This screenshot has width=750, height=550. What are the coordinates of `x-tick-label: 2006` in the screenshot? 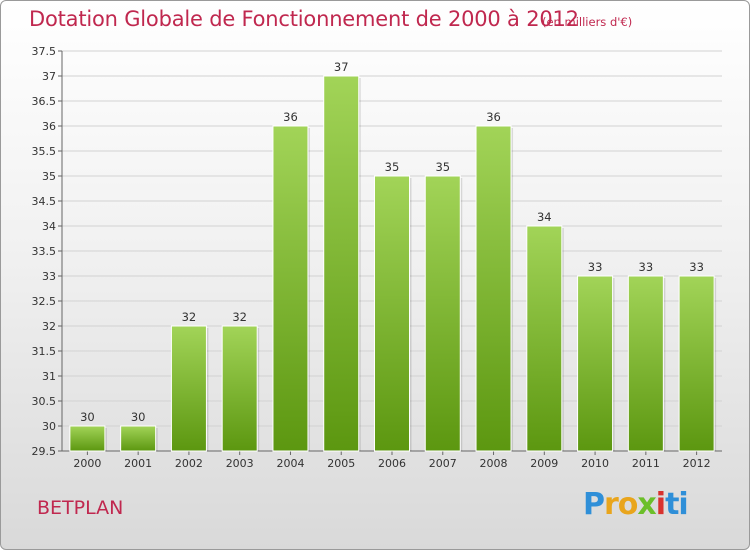 It's located at (392, 463).